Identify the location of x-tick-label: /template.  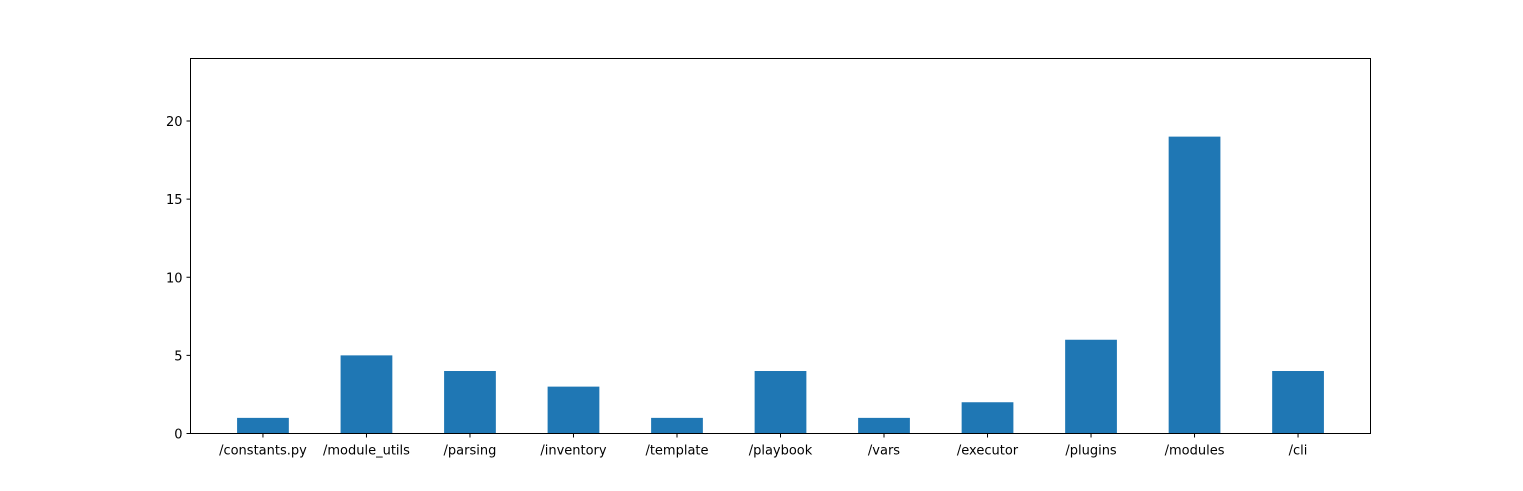
(676, 451).